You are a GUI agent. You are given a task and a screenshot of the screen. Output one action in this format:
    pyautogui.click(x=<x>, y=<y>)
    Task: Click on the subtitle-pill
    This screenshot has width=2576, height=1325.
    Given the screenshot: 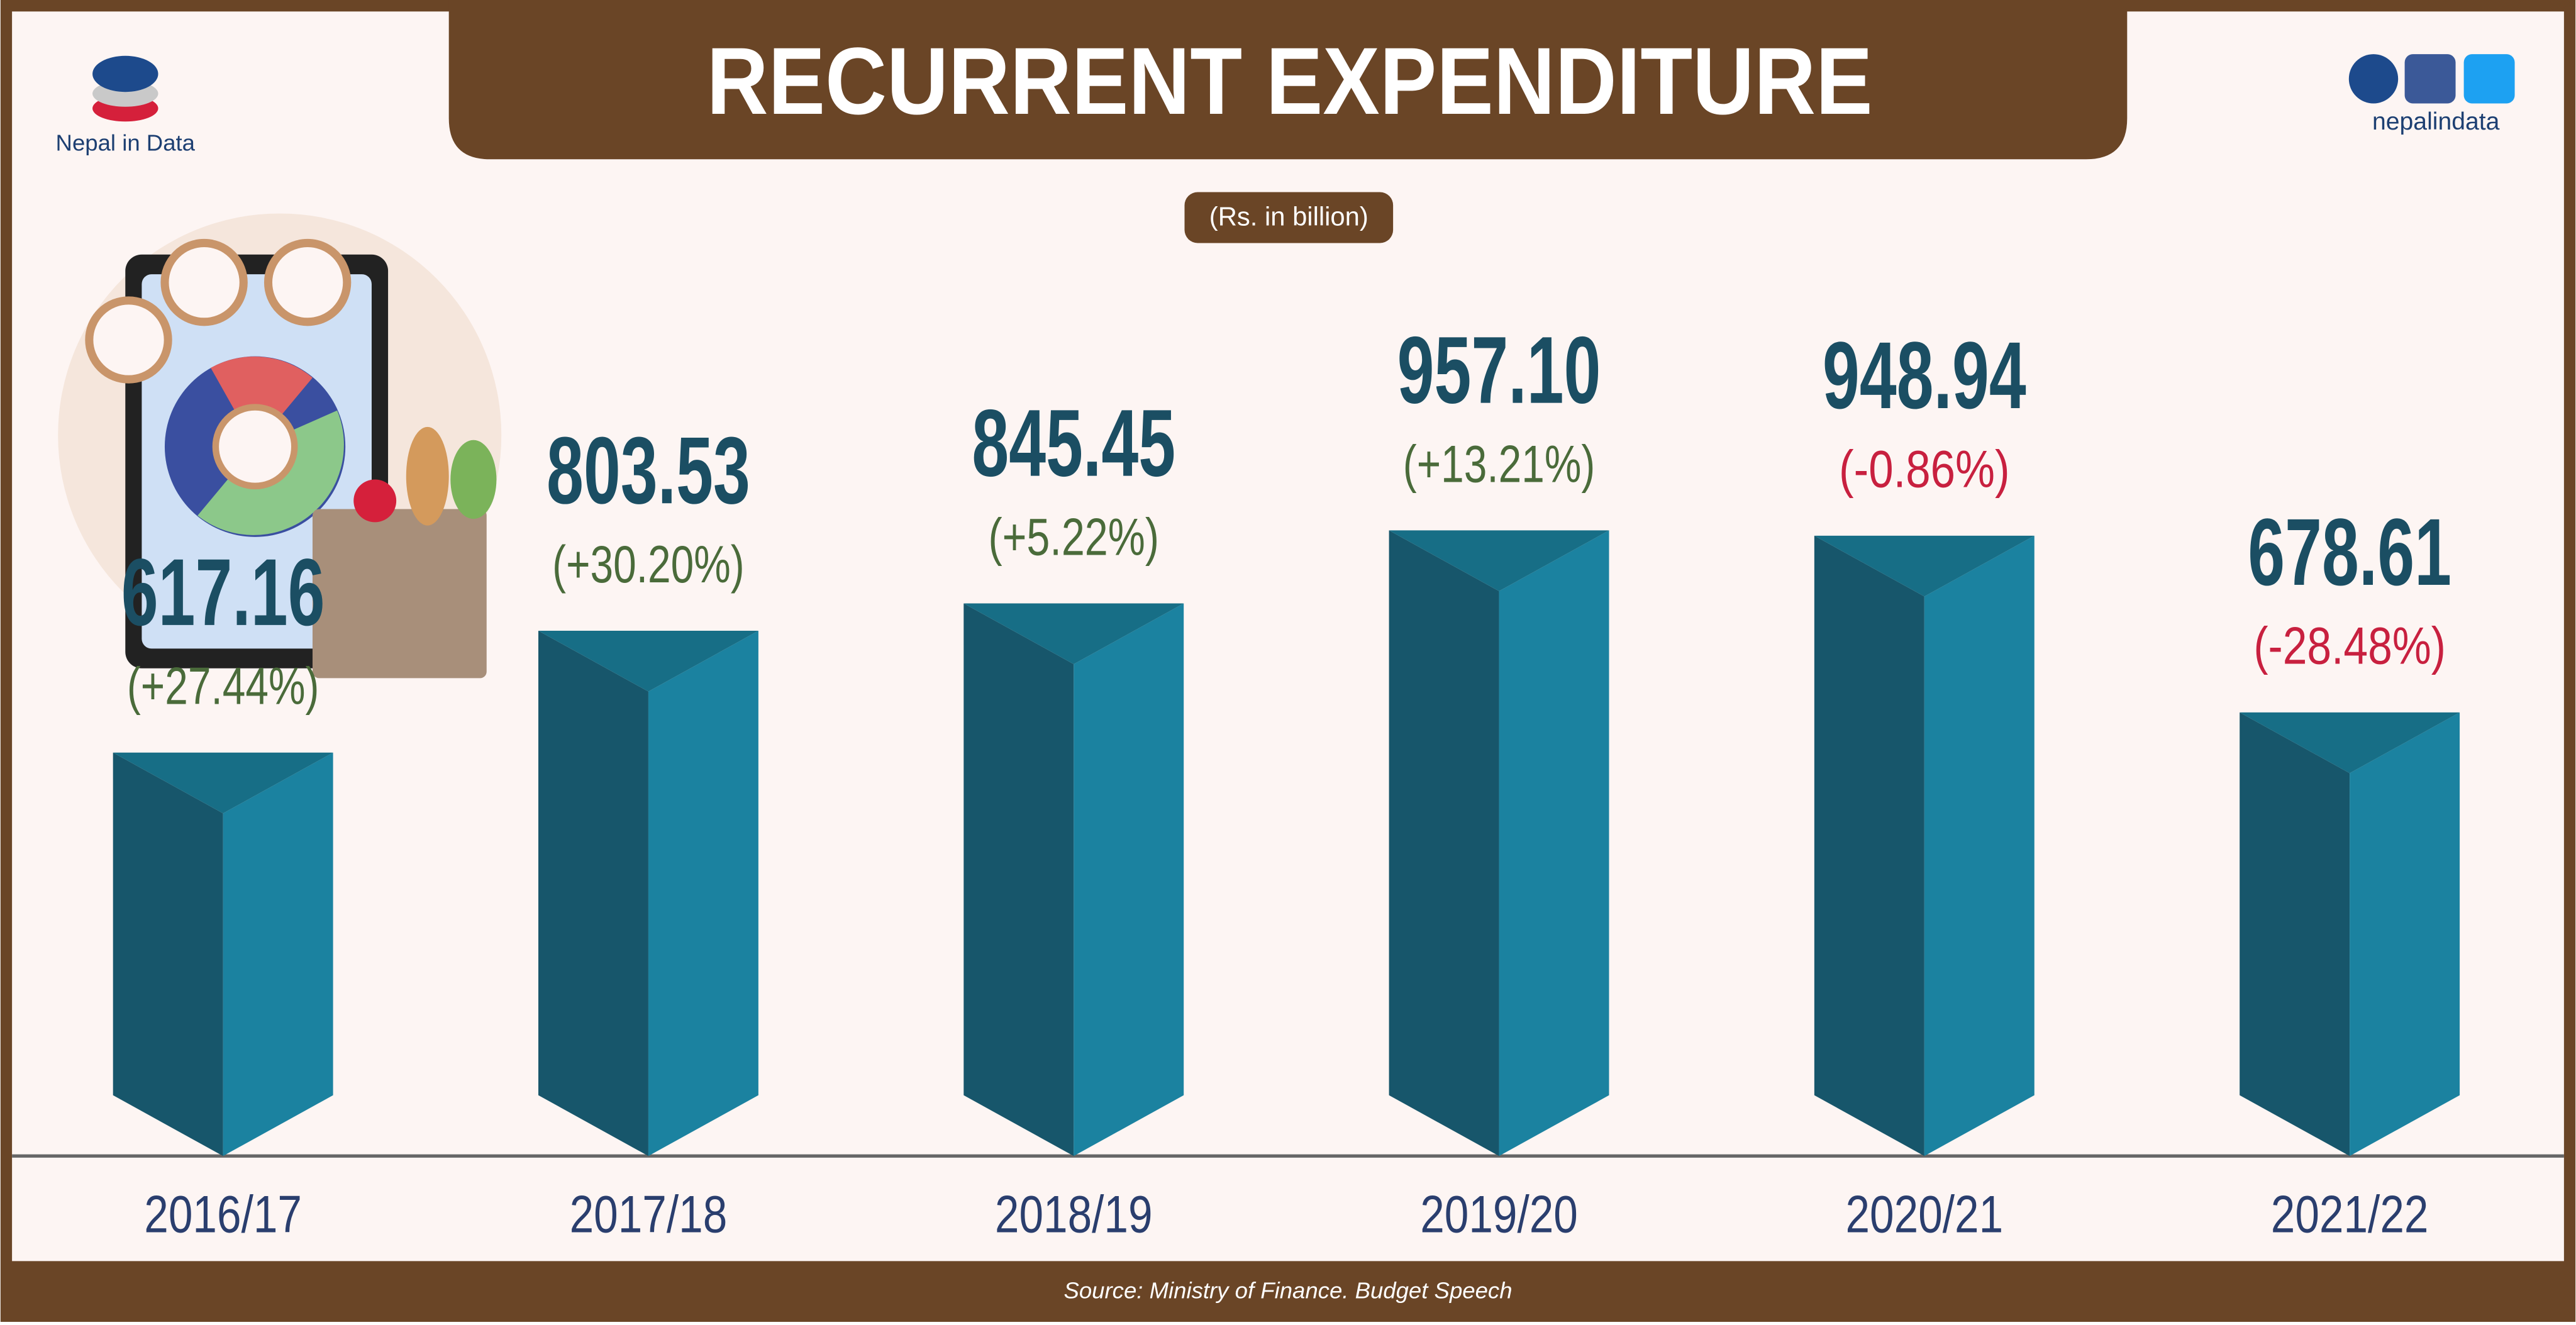 What is the action you would take?
    pyautogui.click(x=1289, y=218)
    